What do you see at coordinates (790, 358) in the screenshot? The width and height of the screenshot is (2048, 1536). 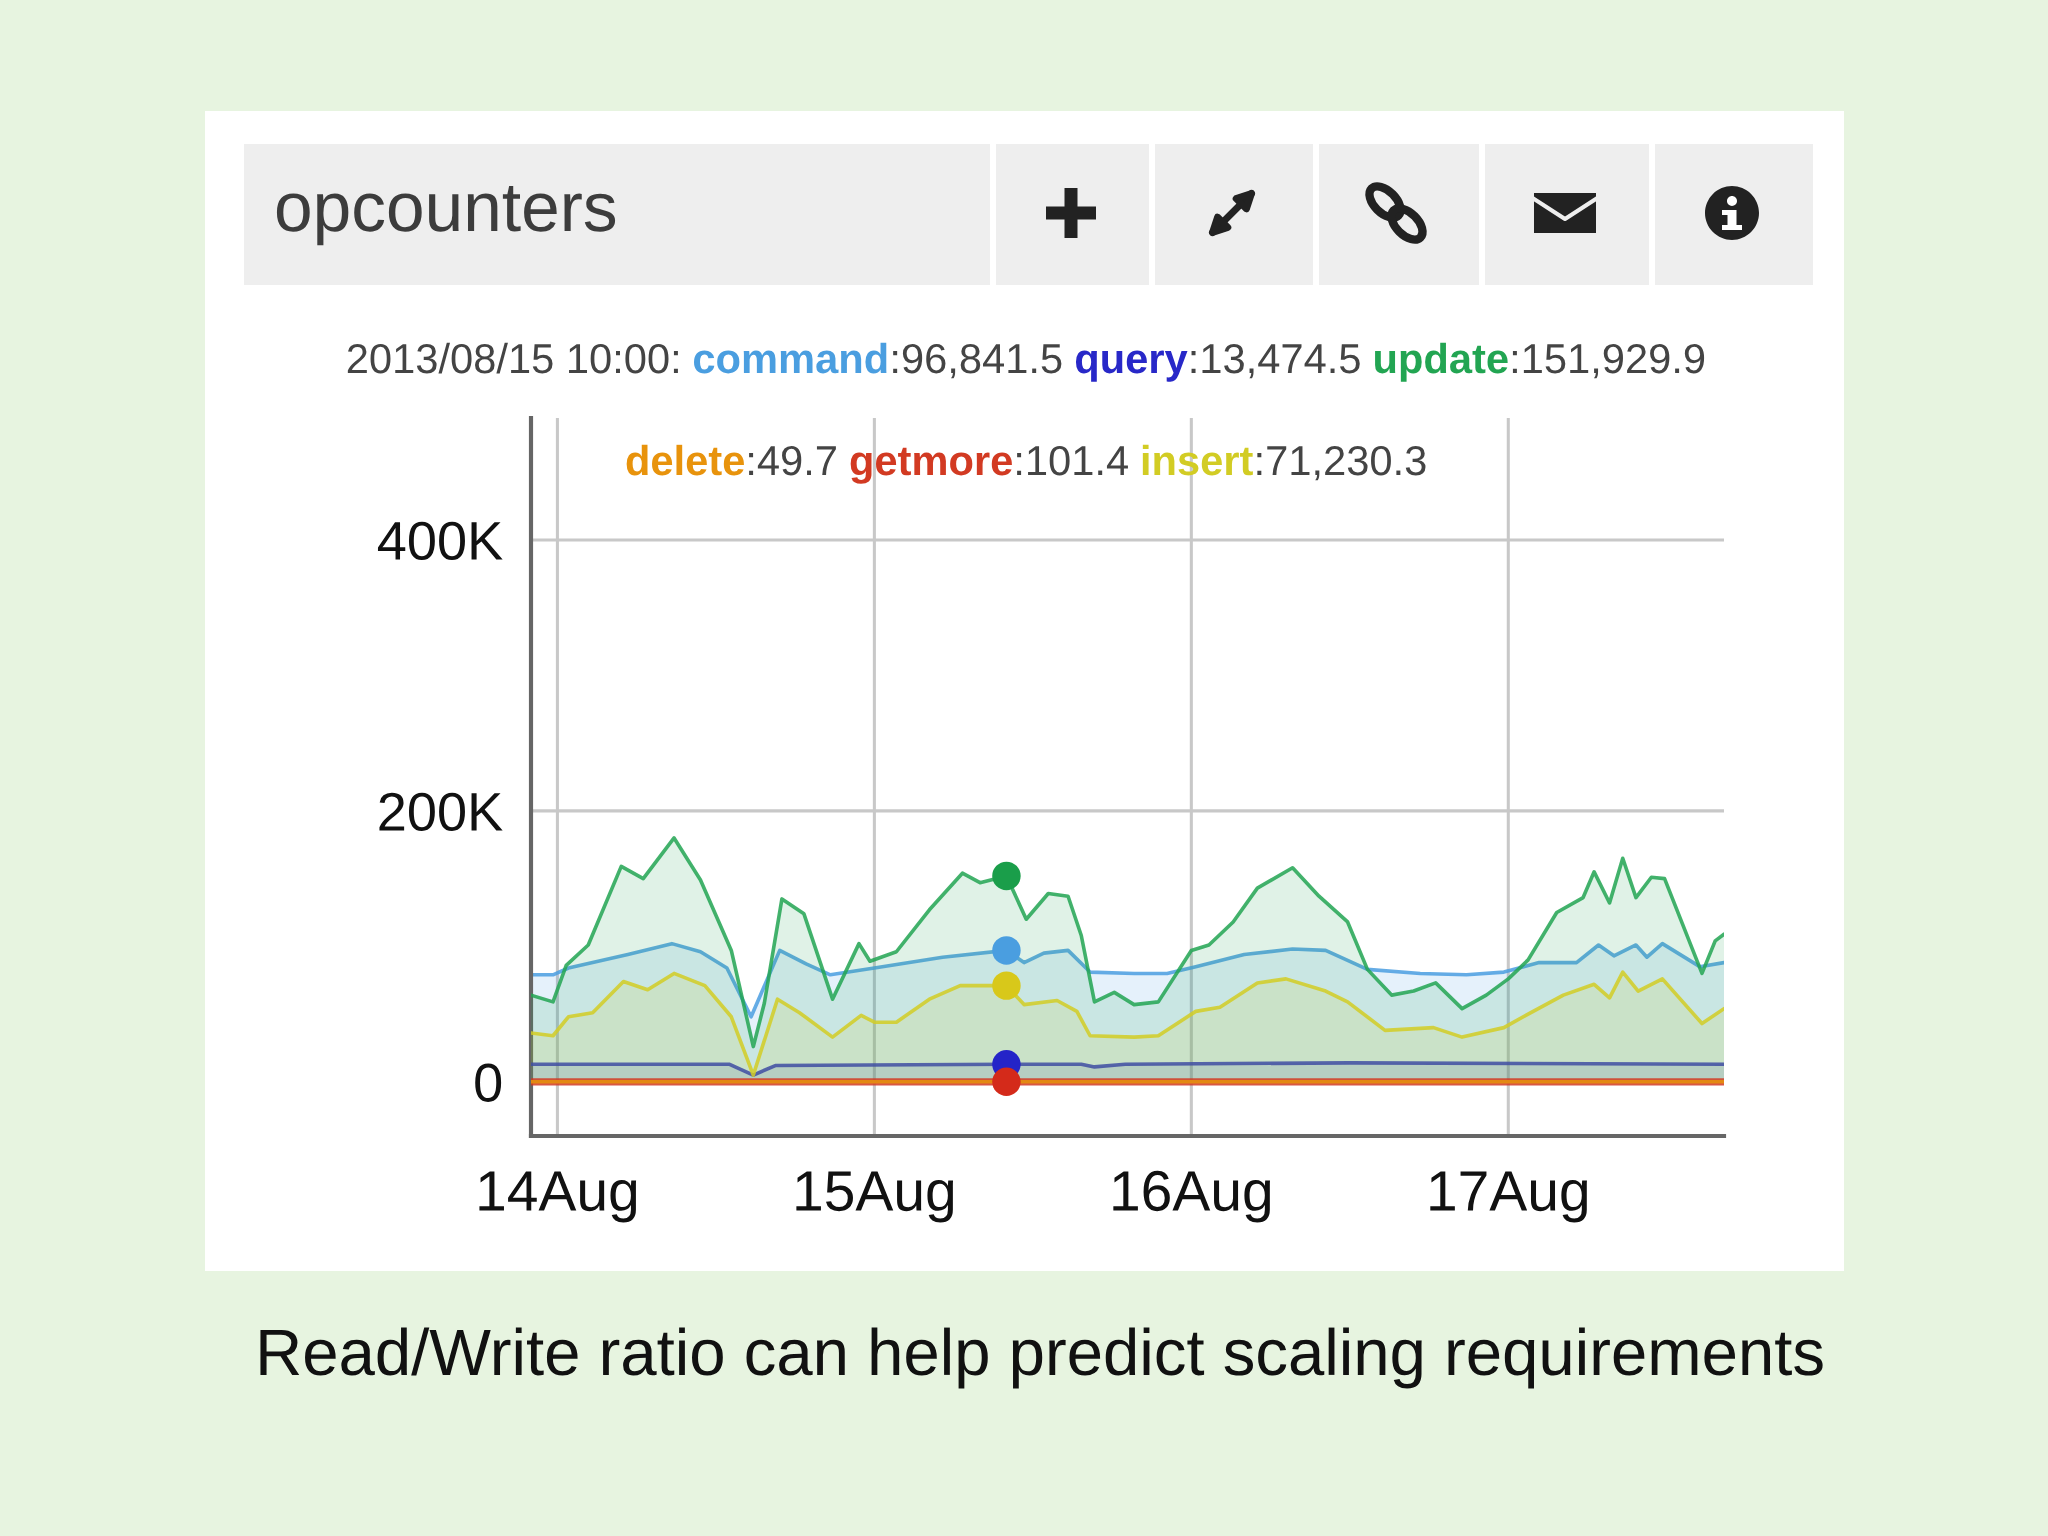 I see `text: command` at bounding box center [790, 358].